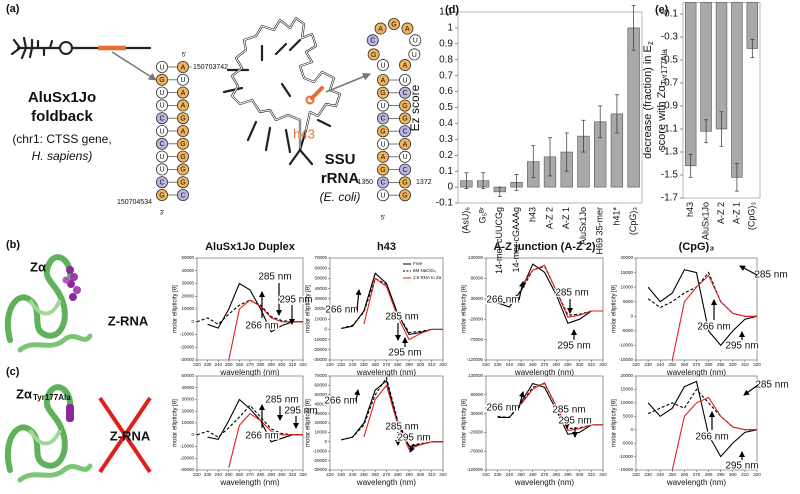  Describe the element at coordinates (296, 91) in the screenshot. I see `ssu-rrna-schematic` at that location.